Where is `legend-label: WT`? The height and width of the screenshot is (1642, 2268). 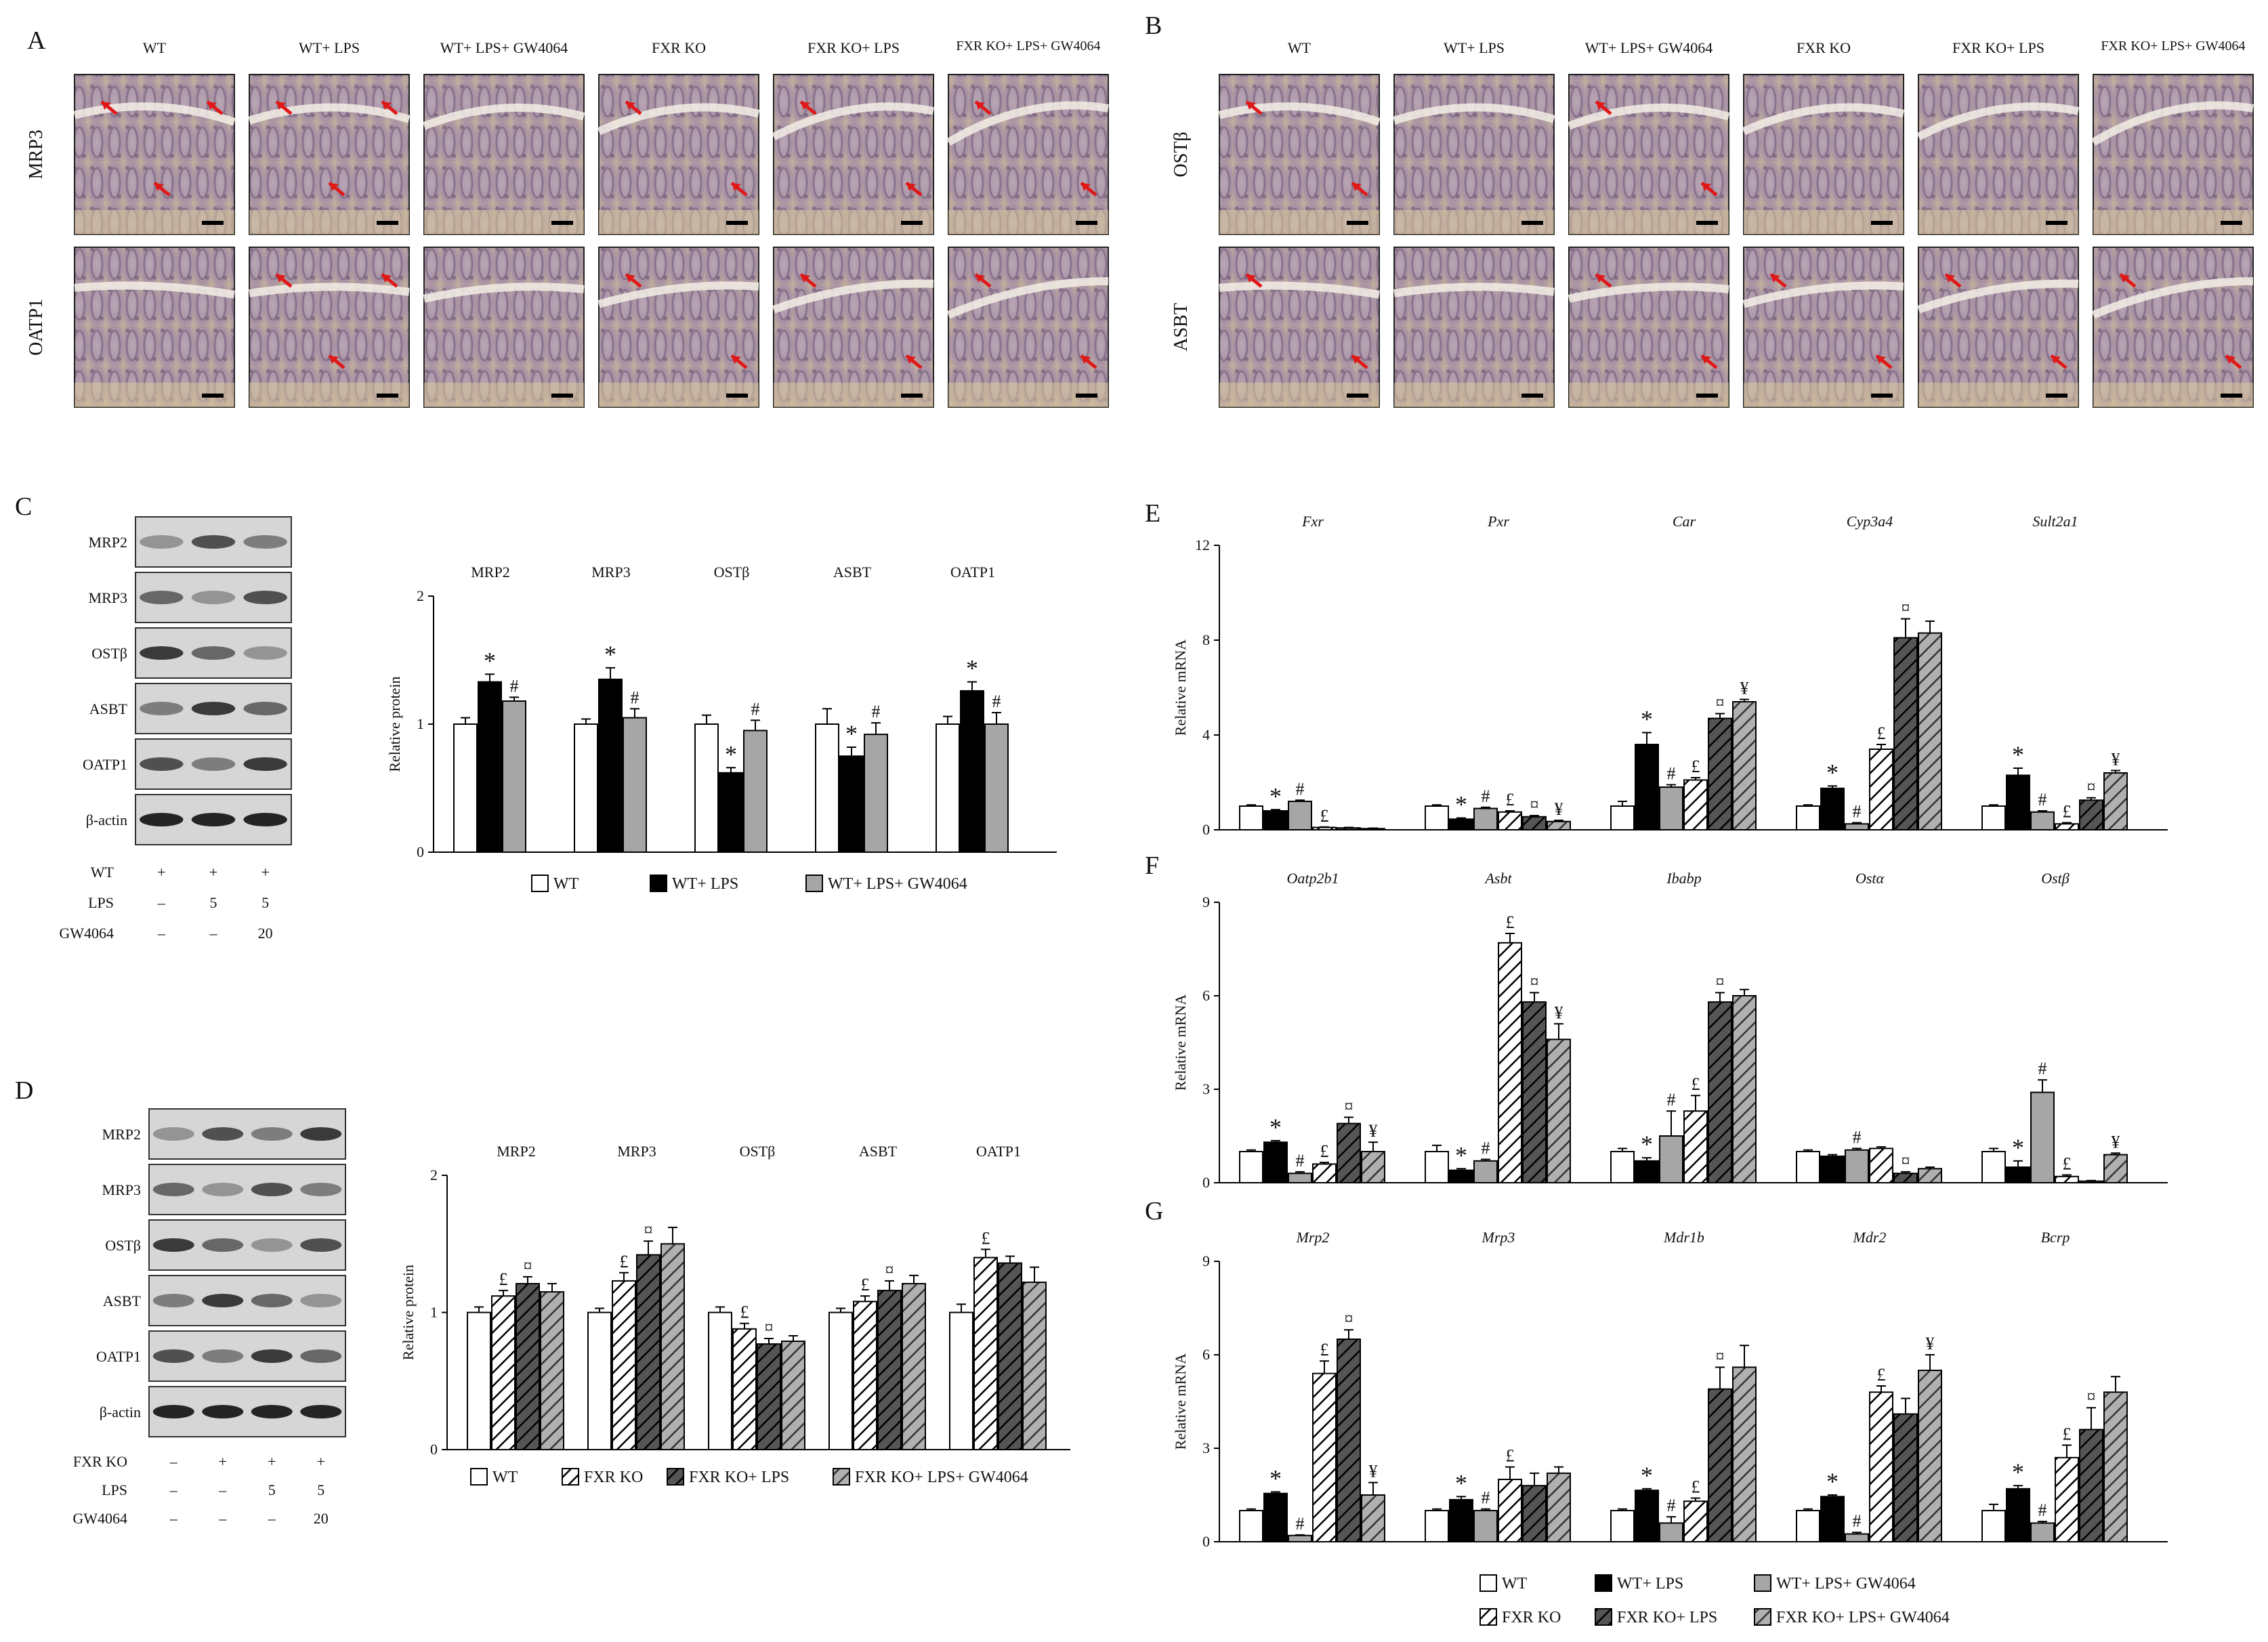
legend-label: WT is located at coordinates (1515, 1584).